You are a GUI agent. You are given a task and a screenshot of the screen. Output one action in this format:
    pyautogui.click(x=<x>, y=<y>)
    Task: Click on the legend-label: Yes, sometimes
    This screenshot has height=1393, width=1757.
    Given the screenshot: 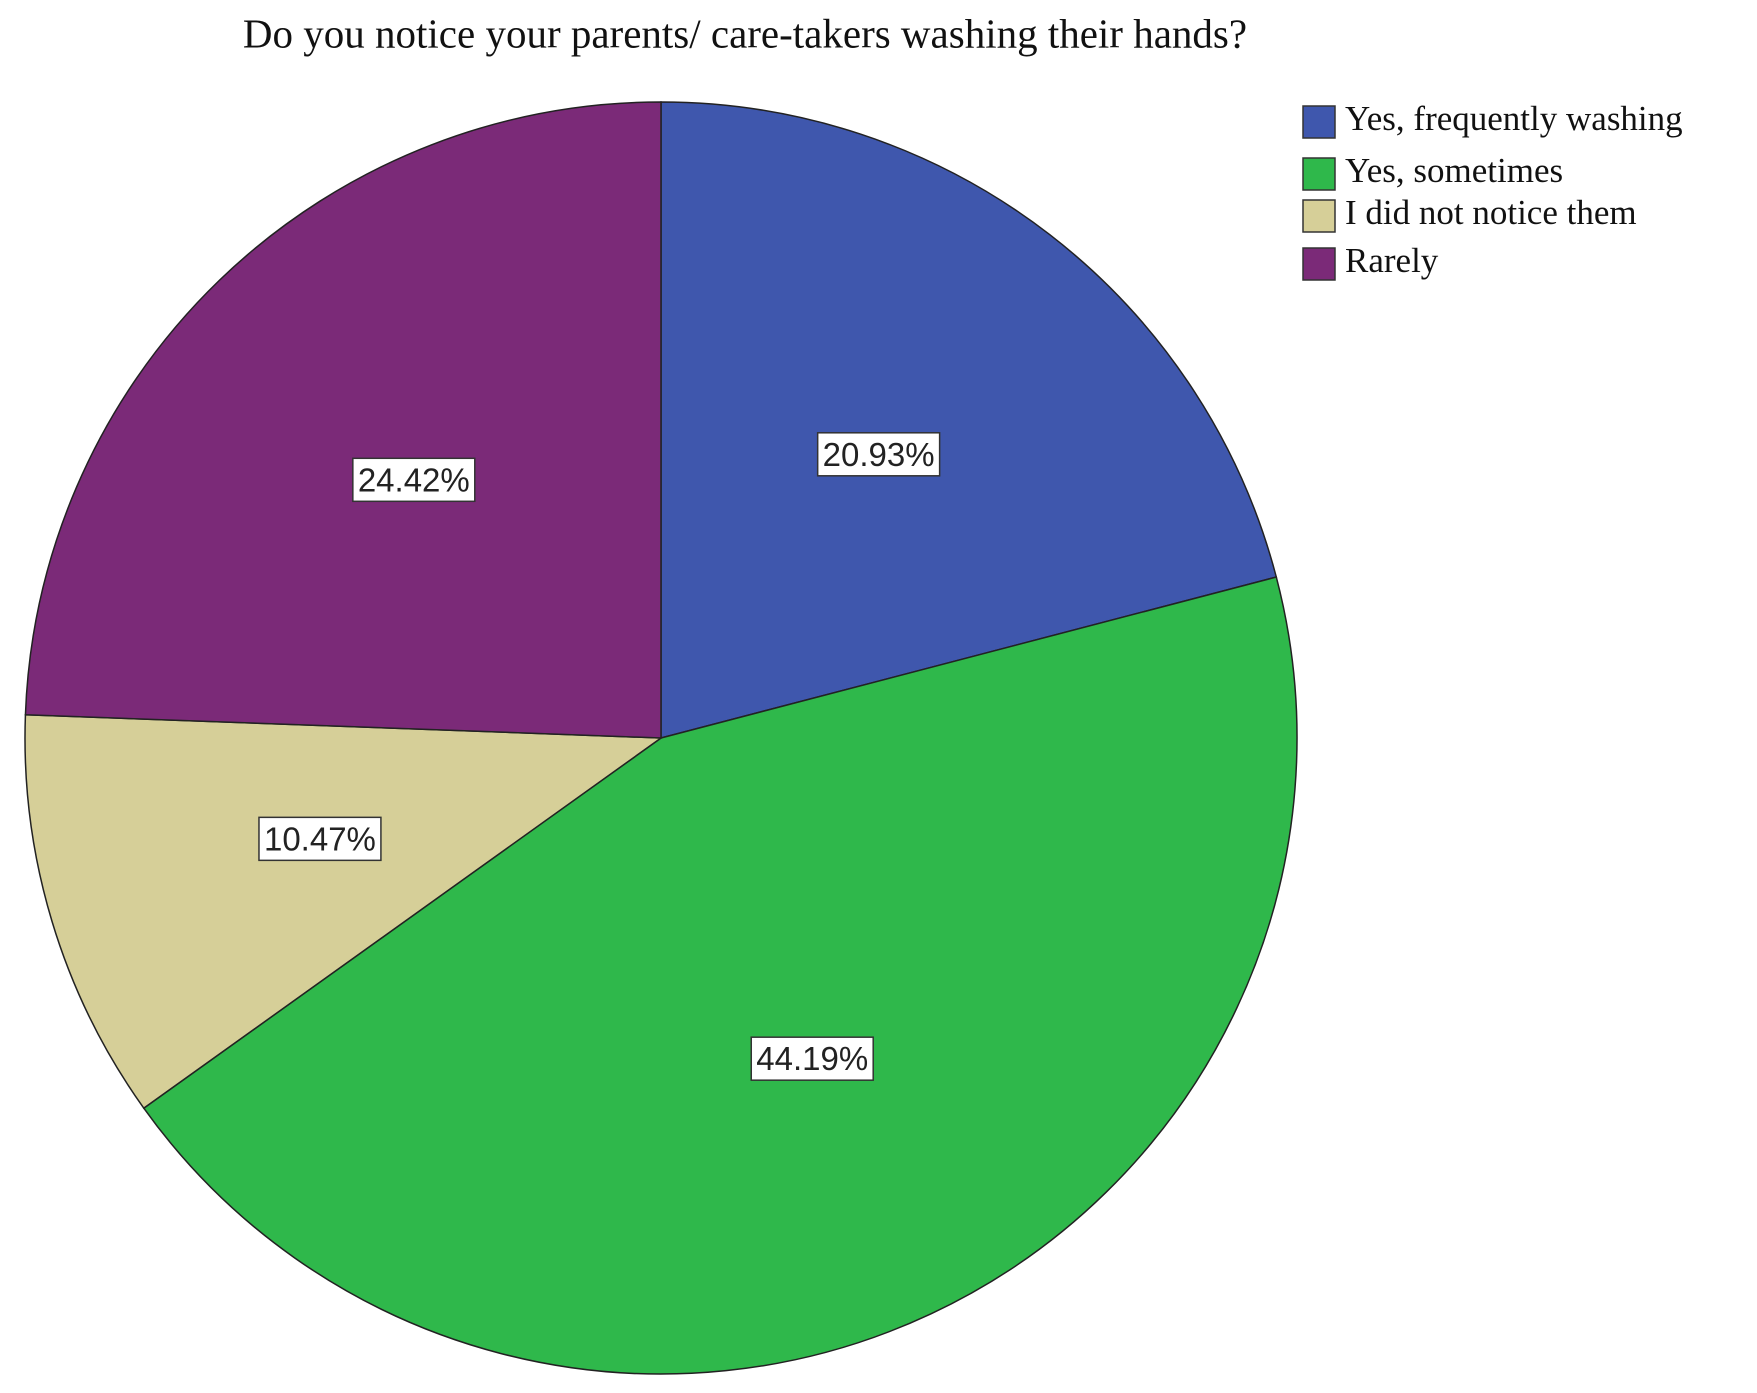 What is the action you would take?
    pyautogui.click(x=1454, y=170)
    